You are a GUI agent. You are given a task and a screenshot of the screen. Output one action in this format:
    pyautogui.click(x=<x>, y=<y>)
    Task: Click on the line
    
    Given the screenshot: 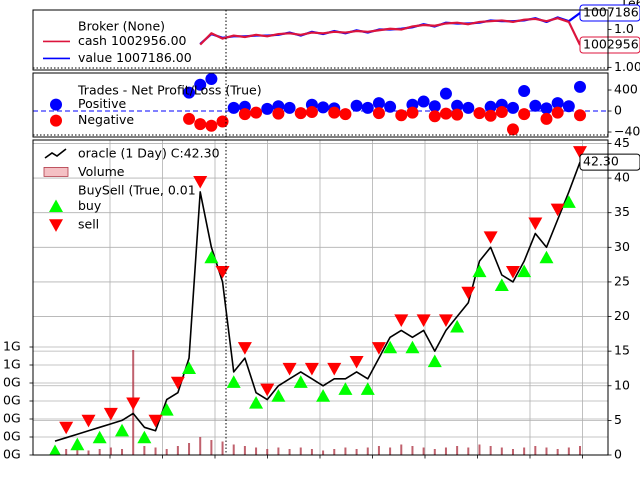 What is the action you would take?
    pyautogui.click(x=390, y=31)
    